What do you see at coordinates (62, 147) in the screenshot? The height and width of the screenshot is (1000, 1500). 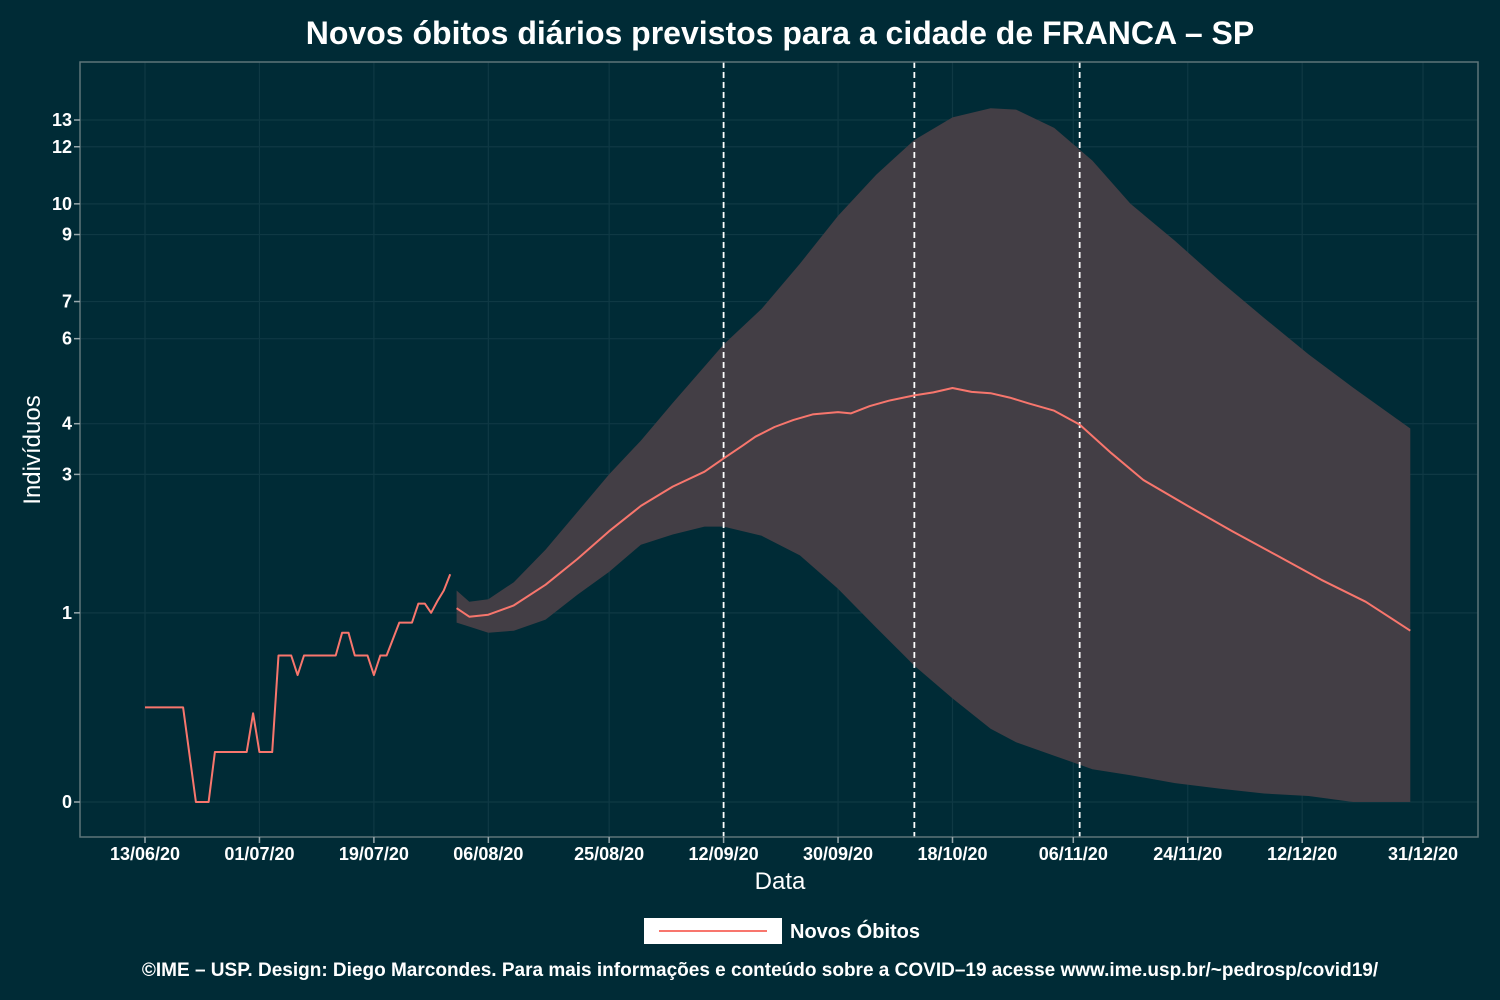 I see `y-tick-label: 12` at bounding box center [62, 147].